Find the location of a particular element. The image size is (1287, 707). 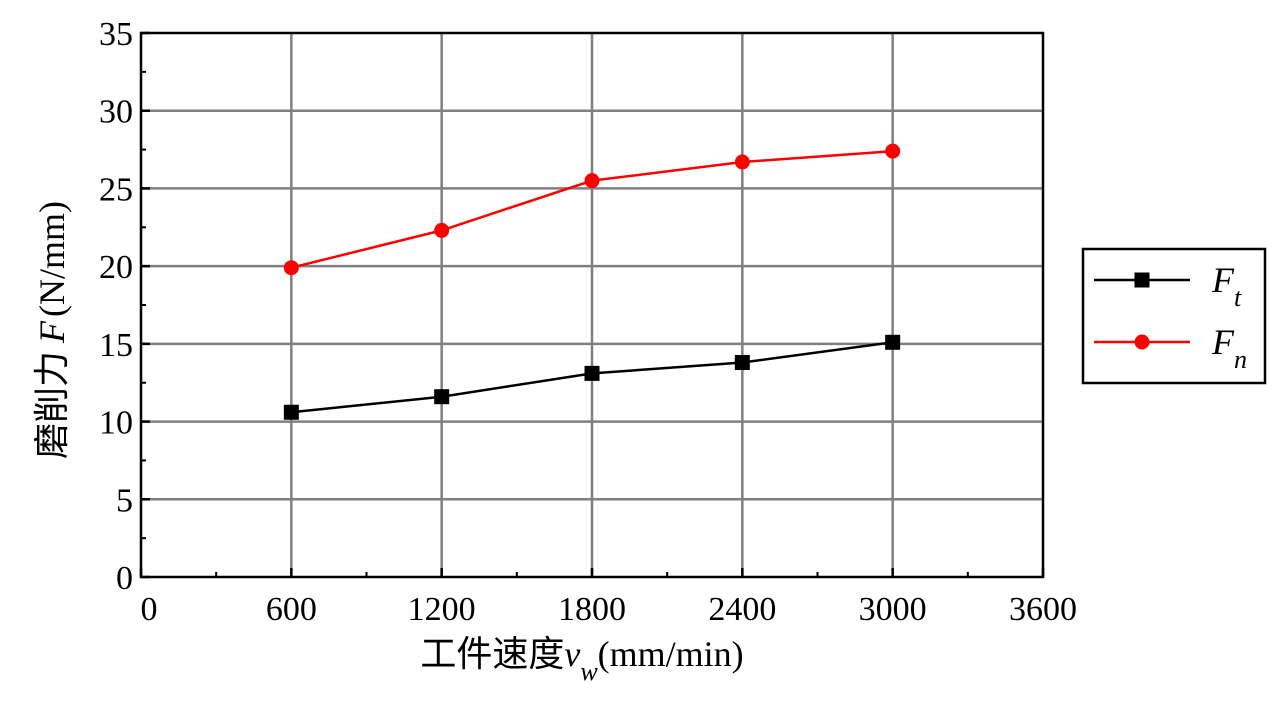

y-axis-label-symbol: F is located at coordinates (52, 332).